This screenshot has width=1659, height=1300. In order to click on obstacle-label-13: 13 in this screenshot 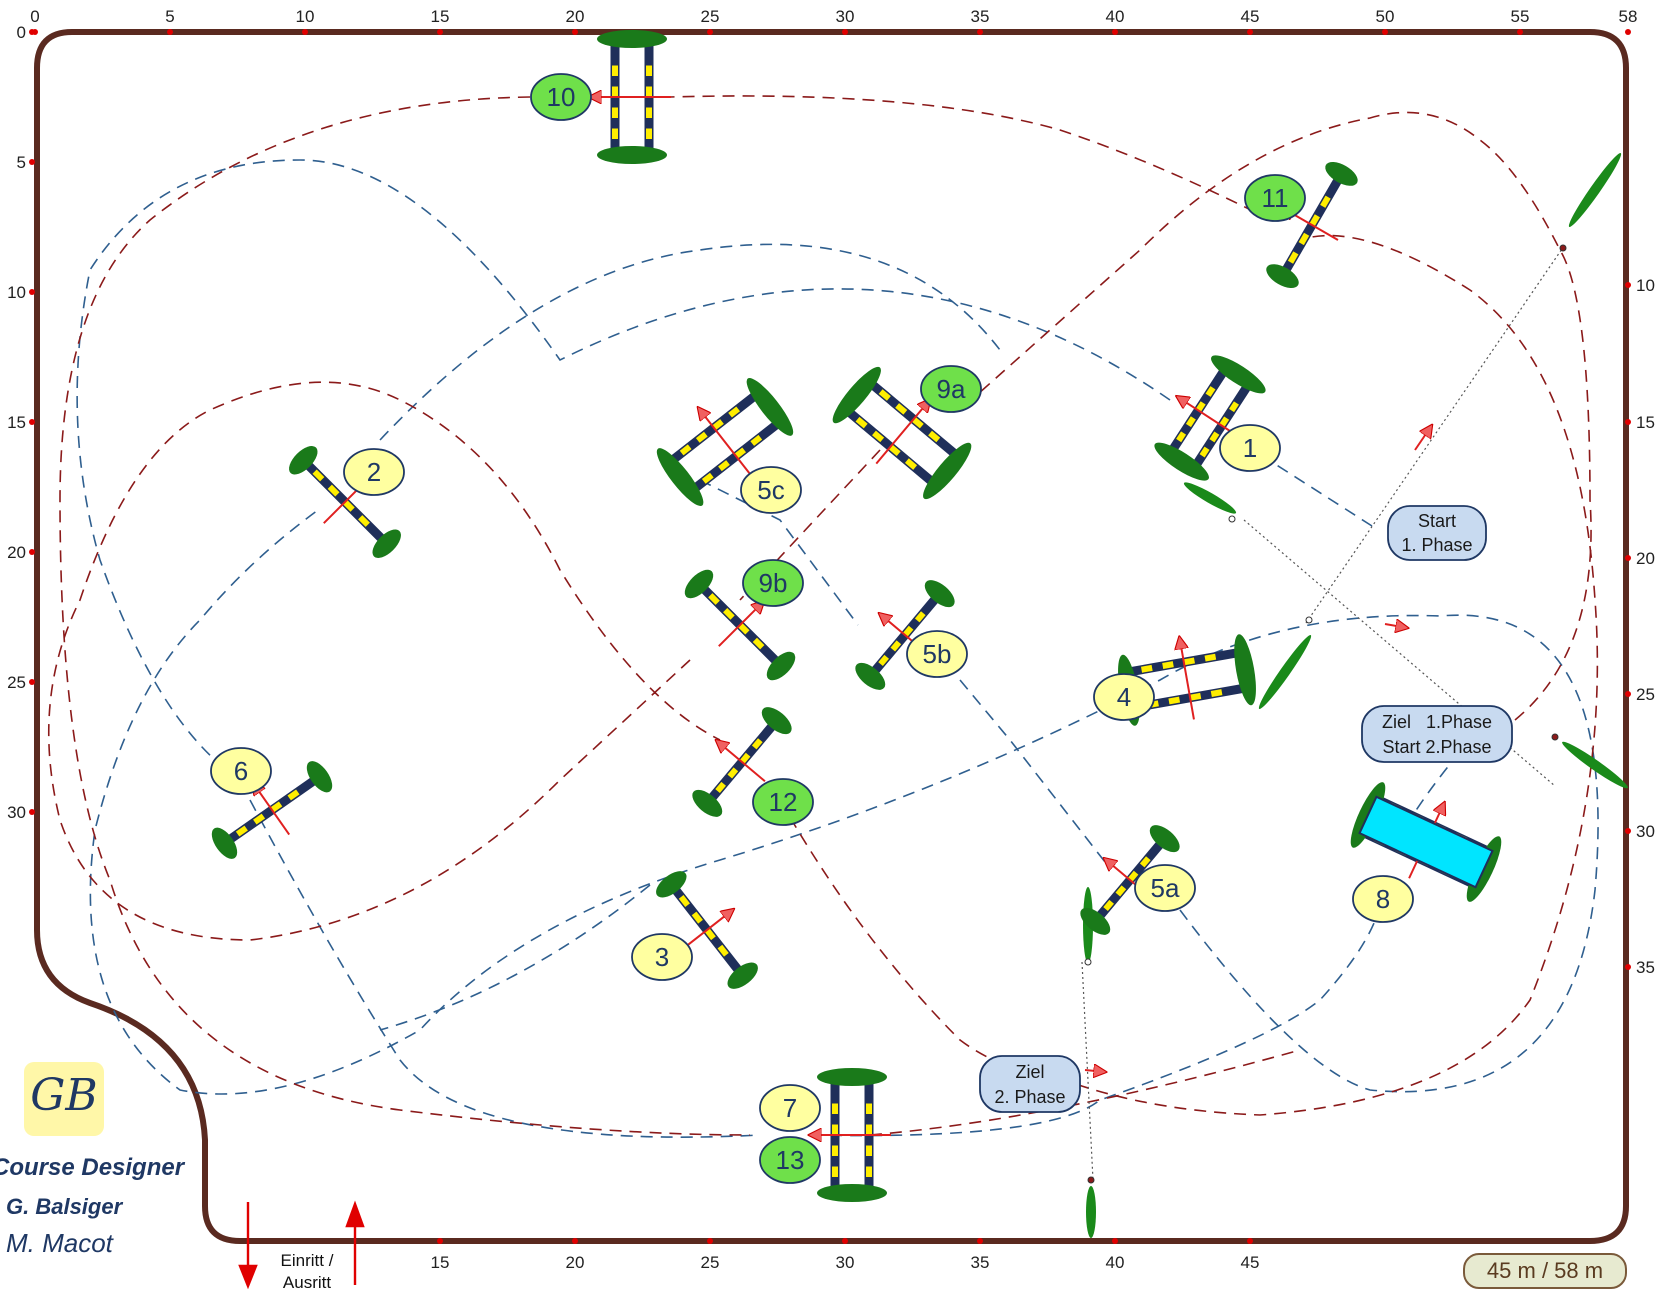, I will do `click(790, 1160)`.